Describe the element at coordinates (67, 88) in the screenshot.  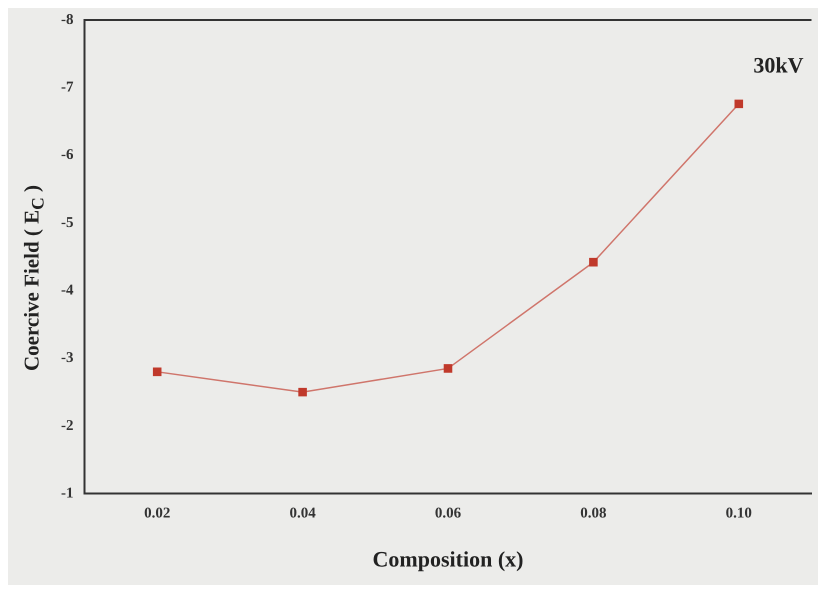
I see `y-tick-label: -7` at that location.